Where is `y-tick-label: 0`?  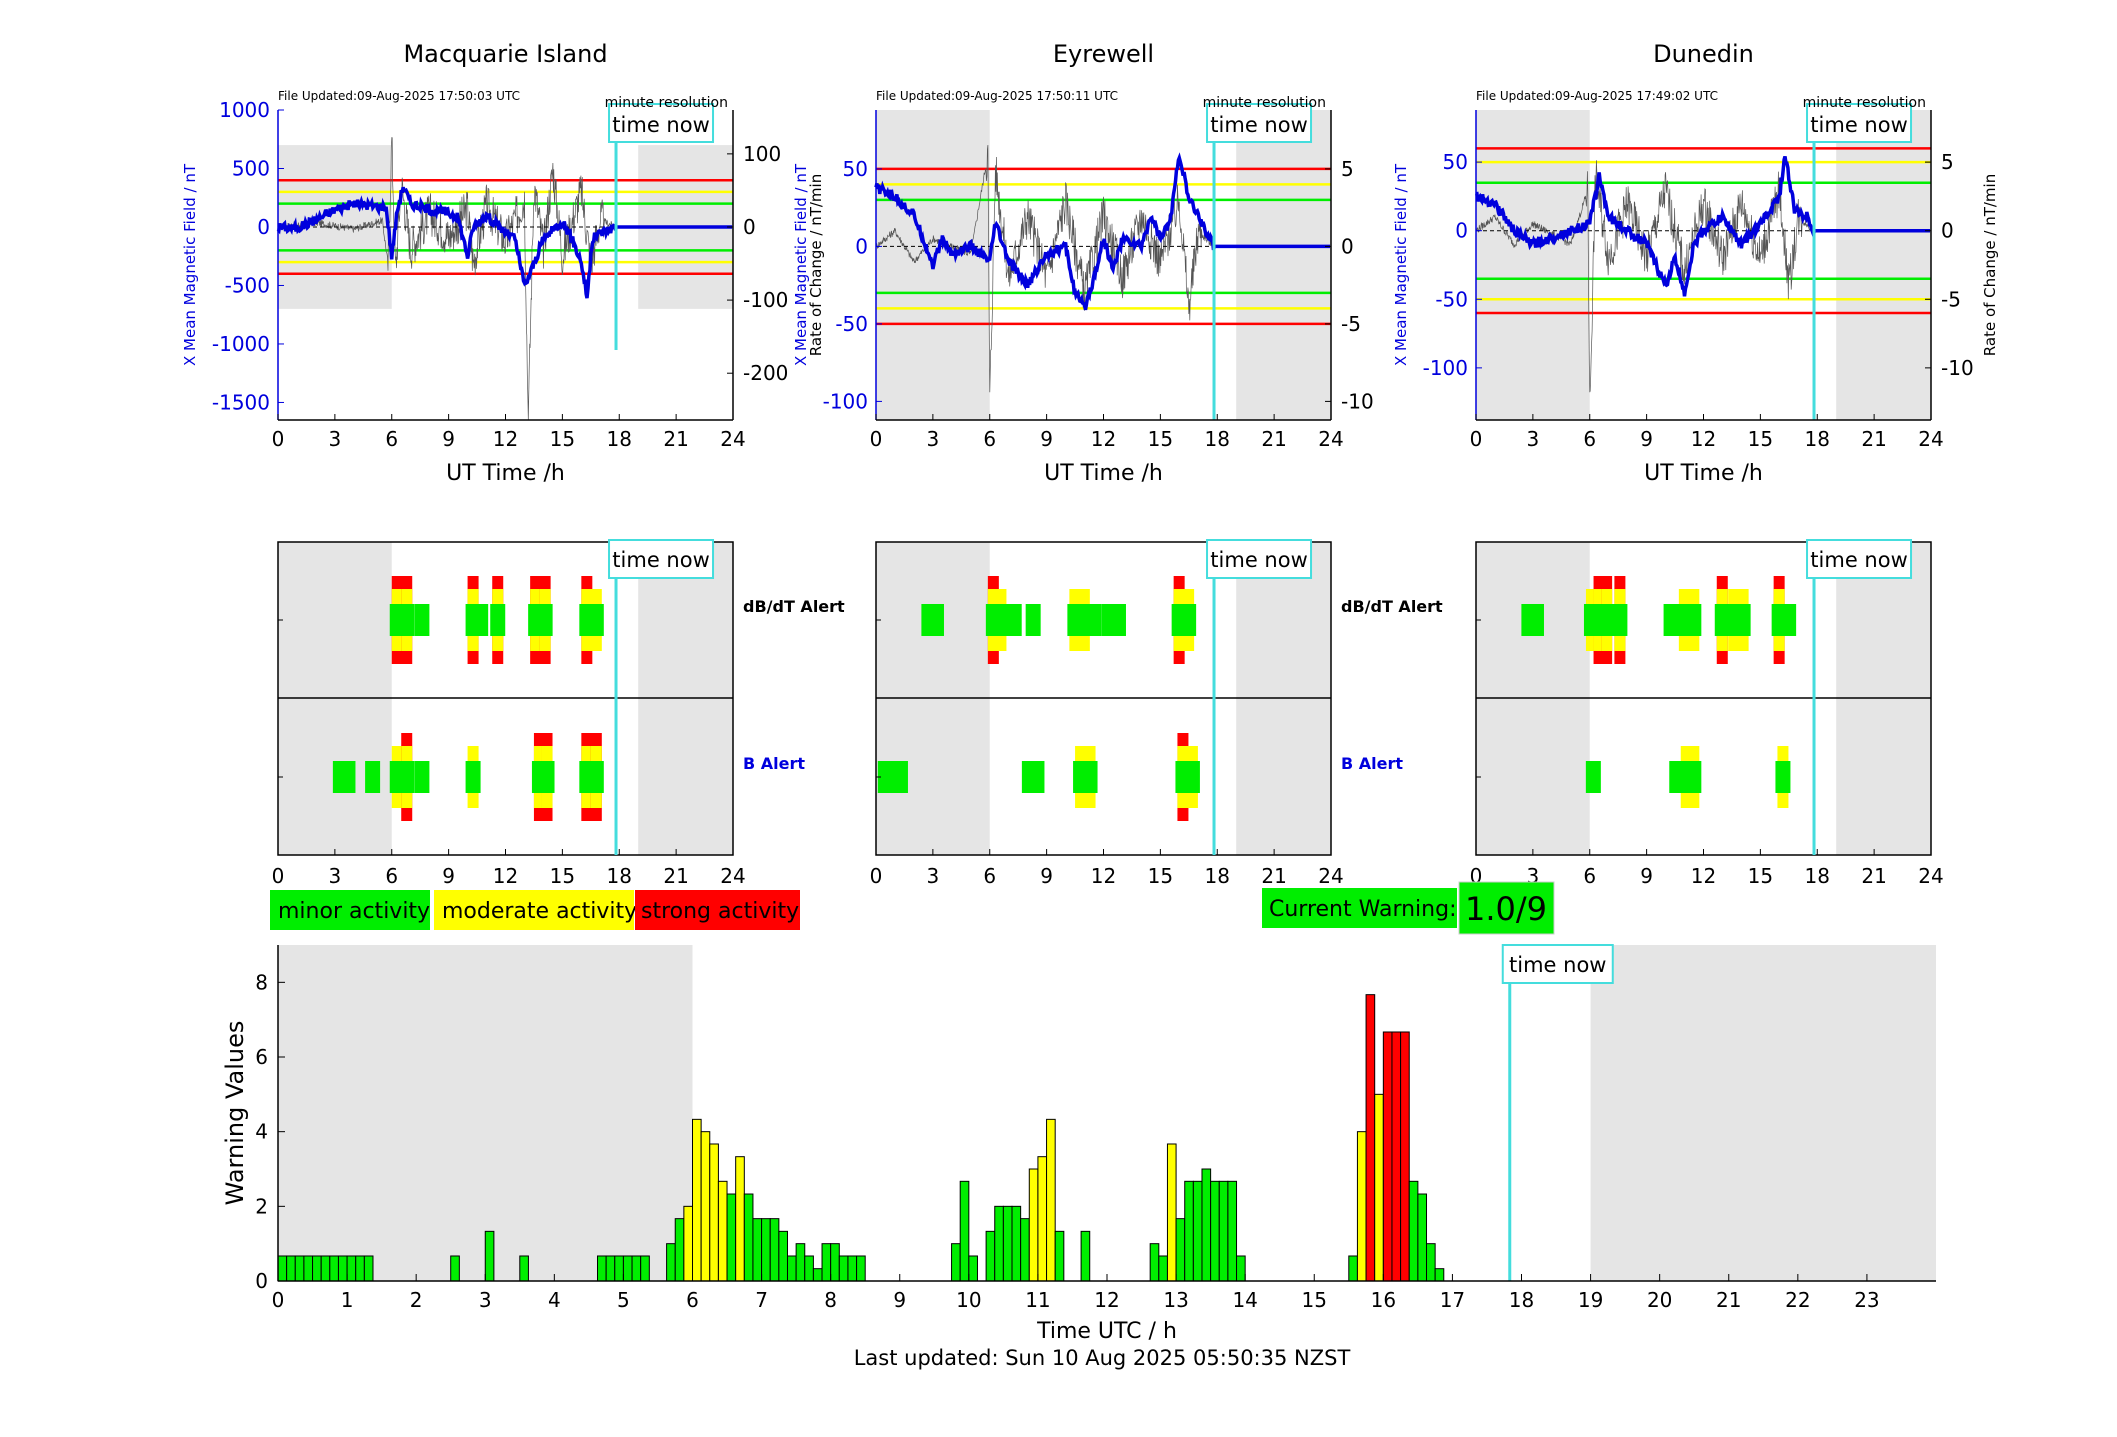 y-tick-label: 0 is located at coordinates (261, 1281).